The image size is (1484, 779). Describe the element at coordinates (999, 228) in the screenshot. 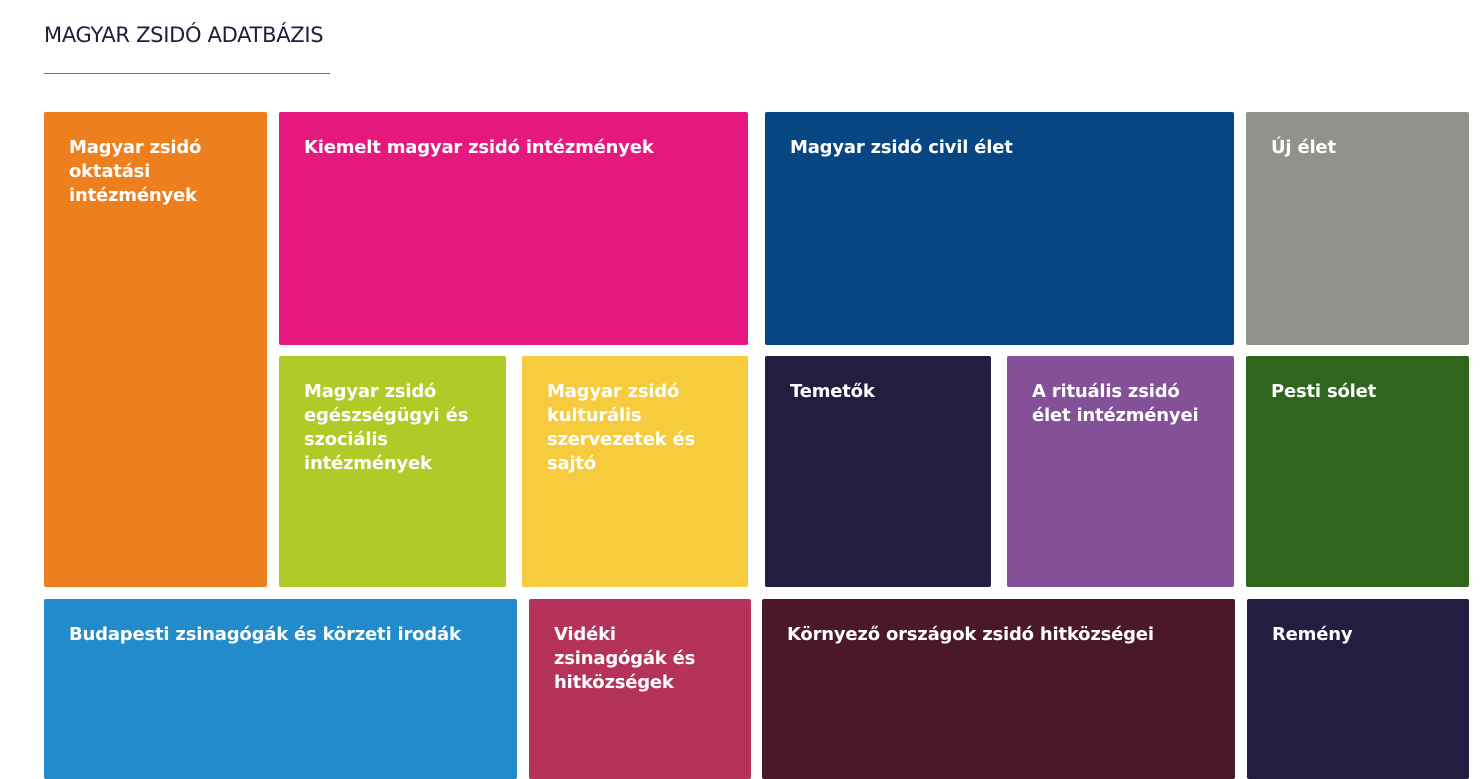

I see `tile-civil-elet: Magyar zsidó civil élet` at that location.